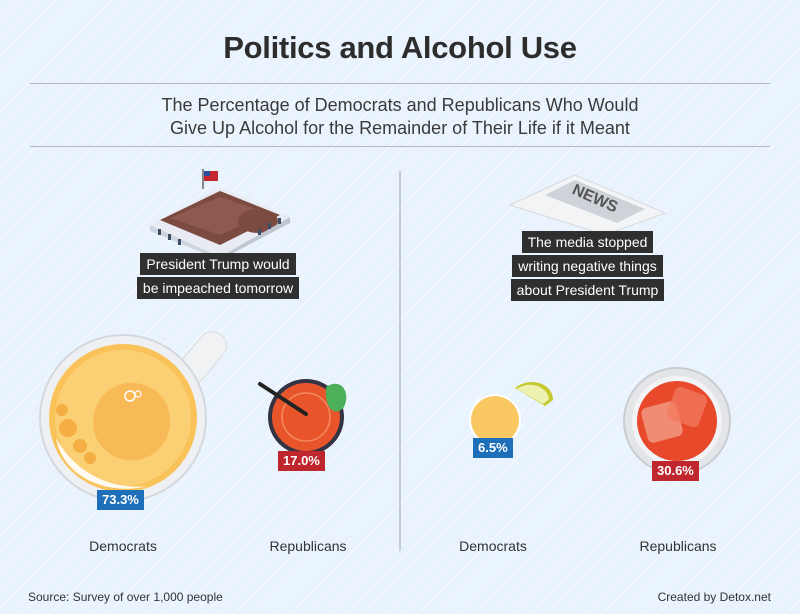 The width and height of the screenshot is (800, 614). I want to click on cocktail-icon, so click(302, 417).